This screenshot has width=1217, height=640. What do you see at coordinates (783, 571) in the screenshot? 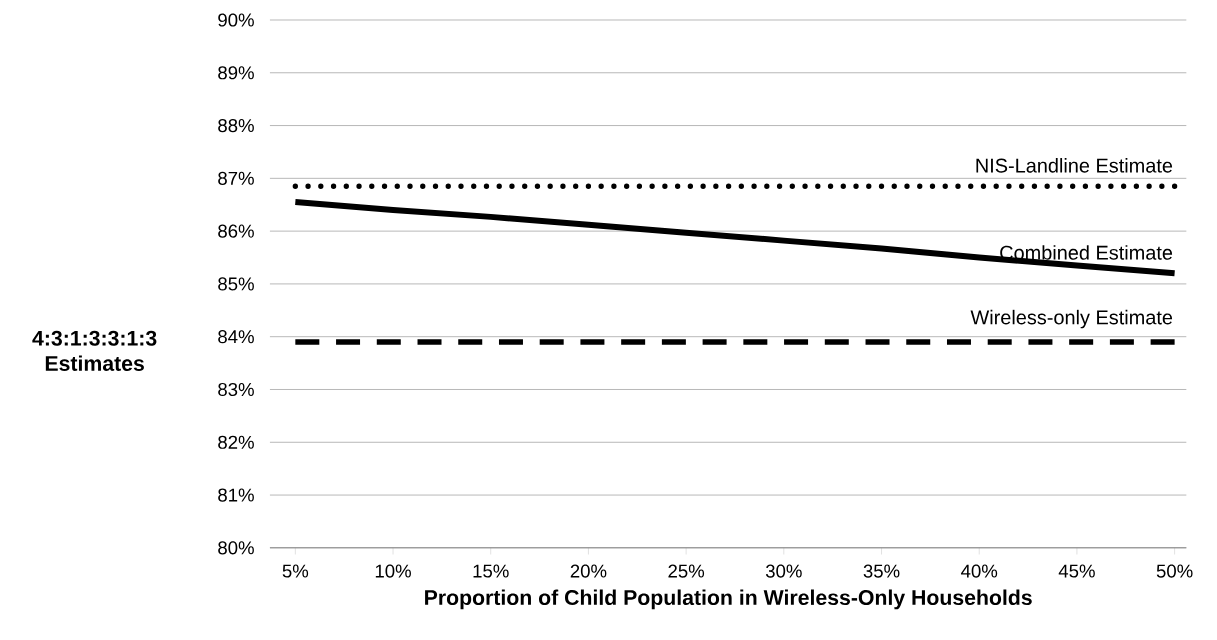
I see `x-tick-label: 30%` at bounding box center [783, 571].